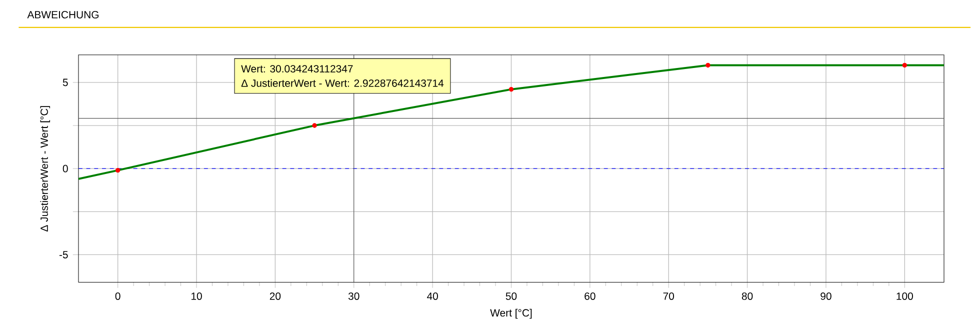  I want to click on x-tick-label: 10, so click(196, 296).